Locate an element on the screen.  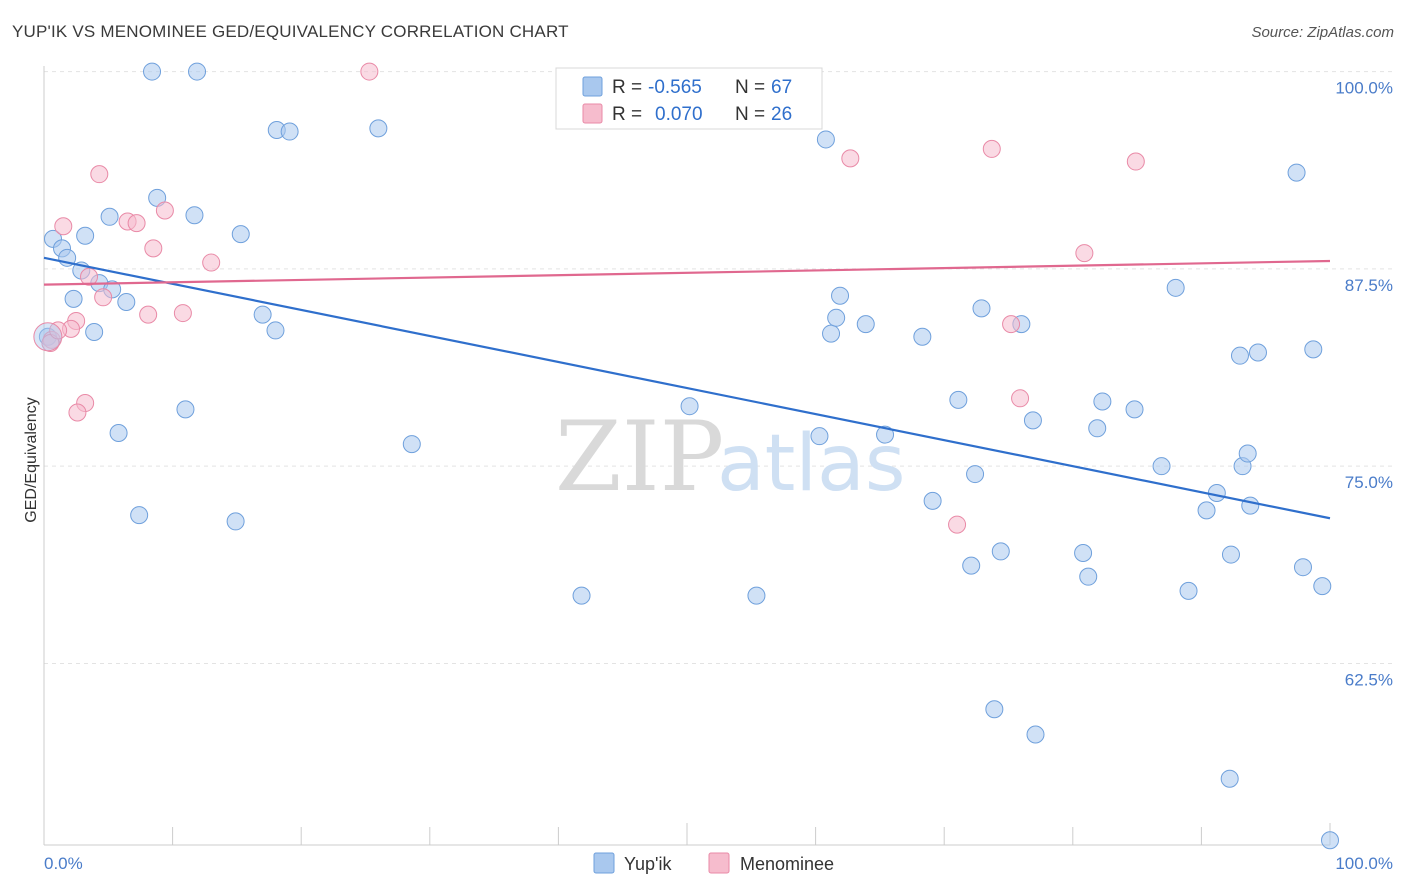
series-legend-swatch-menominee is located at coordinates (719, 863).